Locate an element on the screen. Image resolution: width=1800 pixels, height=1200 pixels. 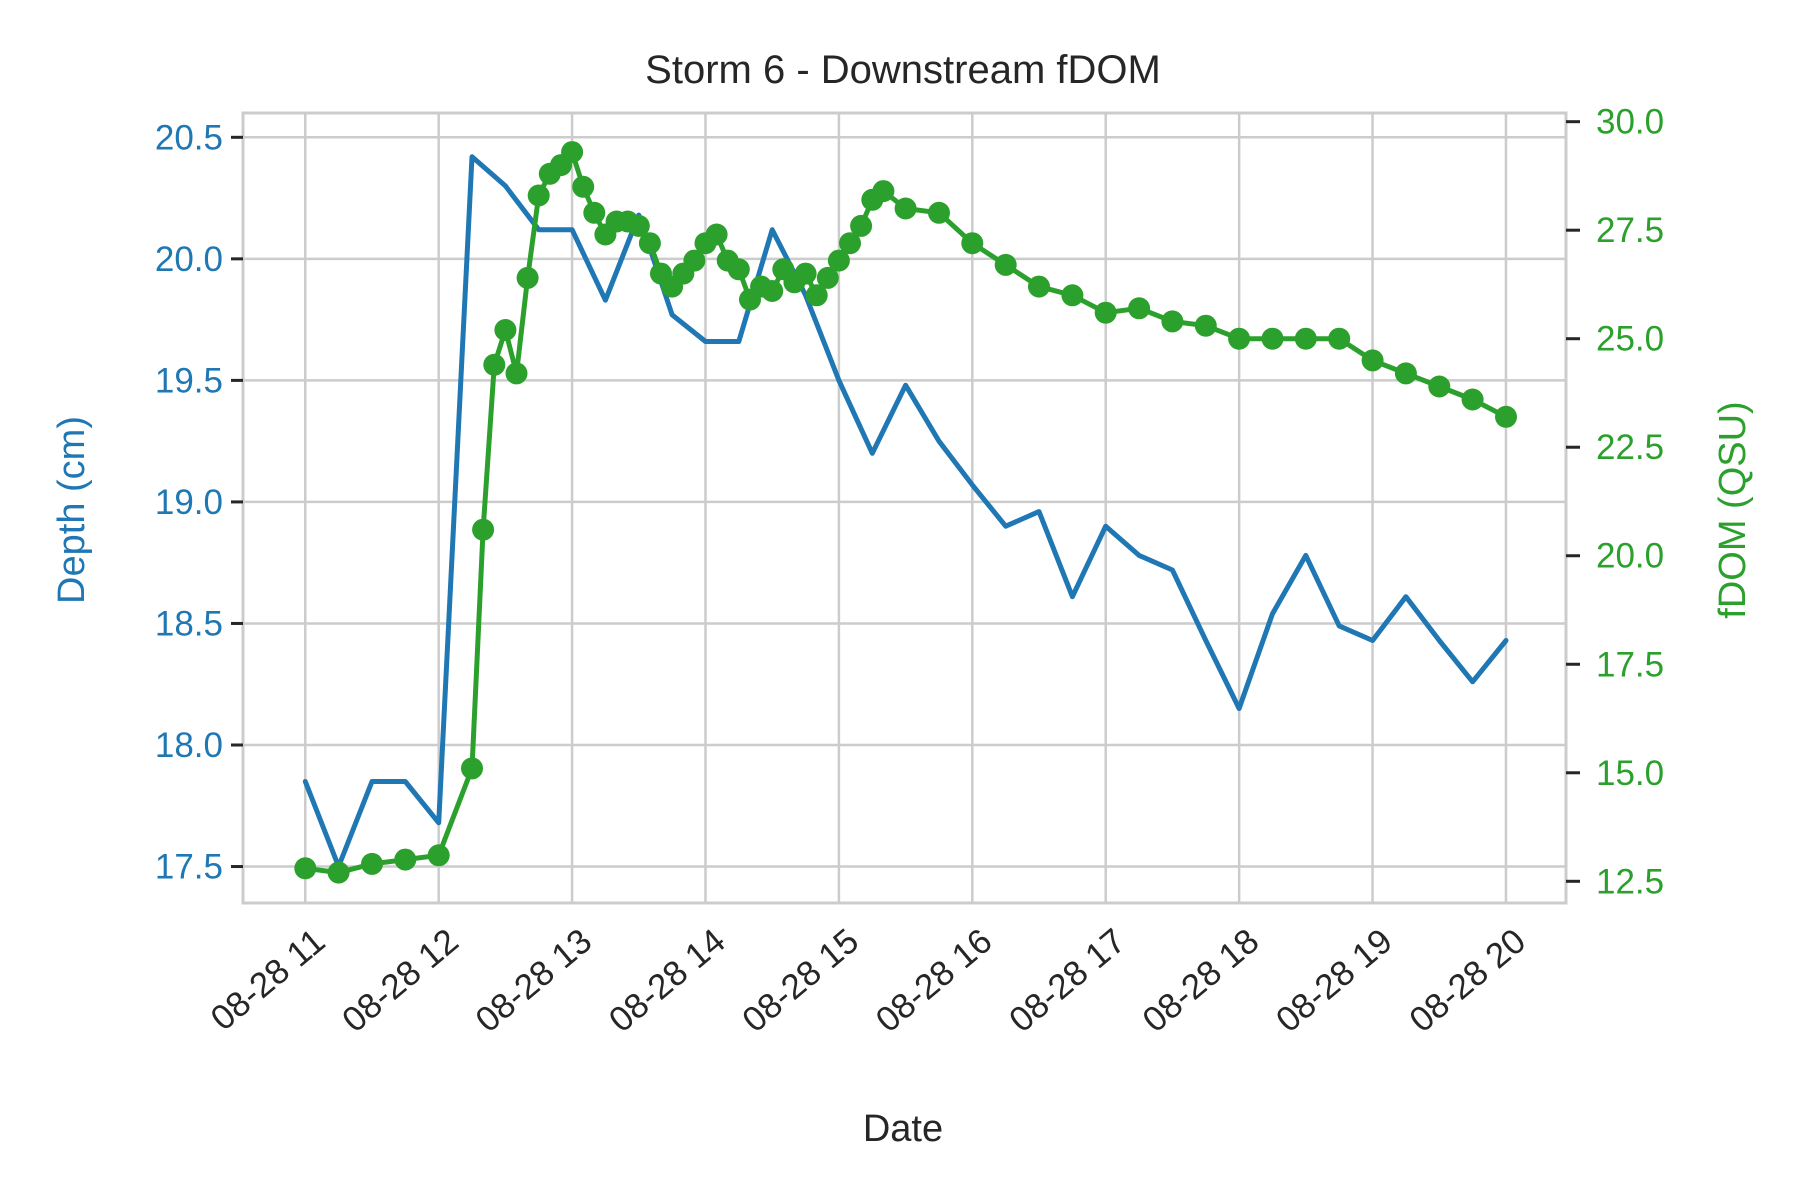
y-left-tick-label: 18.5 is located at coordinates (189, 623).